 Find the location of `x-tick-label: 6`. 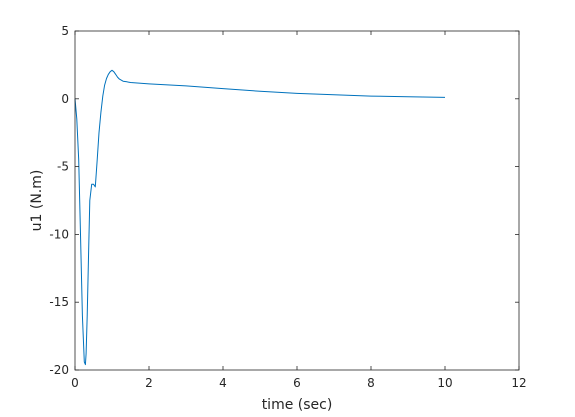

x-tick-label: 6 is located at coordinates (297, 383).